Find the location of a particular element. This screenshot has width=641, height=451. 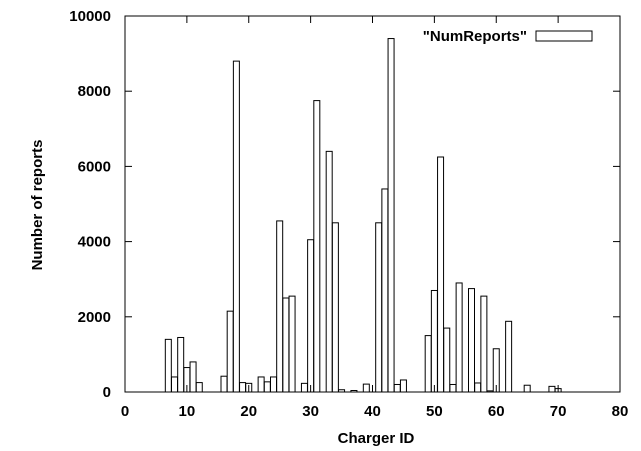

x-tick-label: 50 is located at coordinates (434, 411).